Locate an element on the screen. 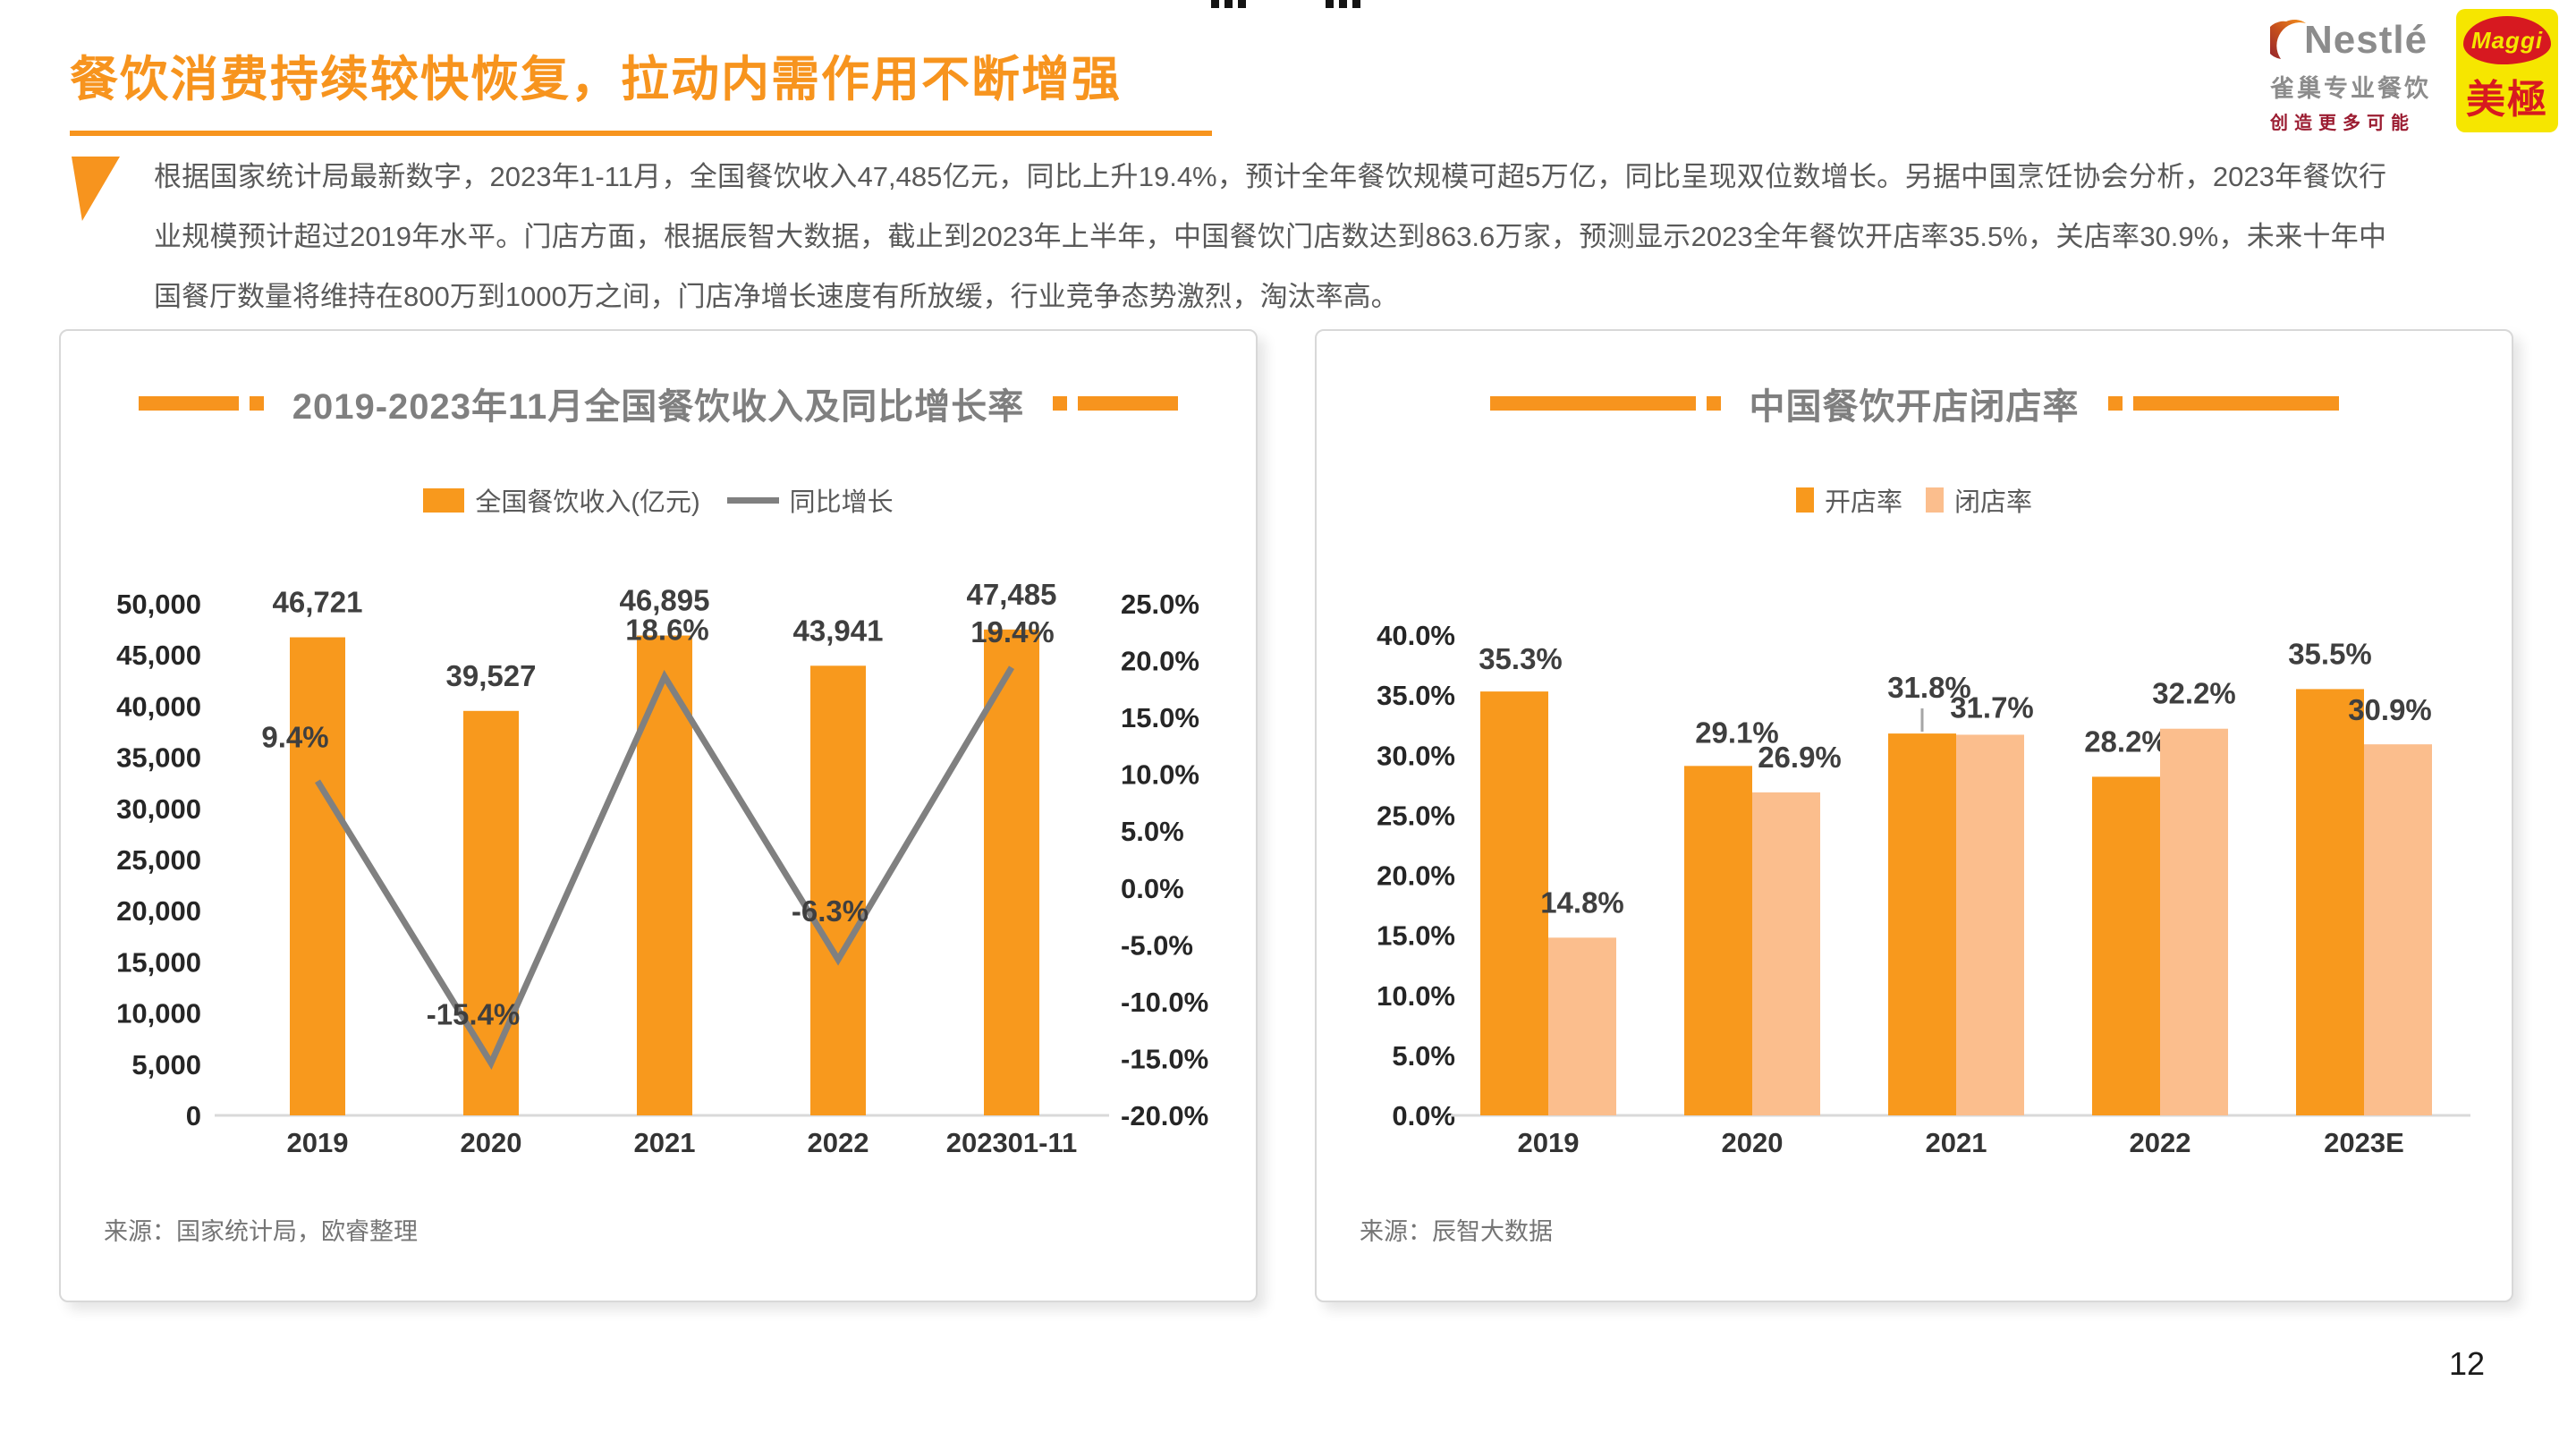 The height and width of the screenshot is (1449, 2576). svg-text: 30.0% is located at coordinates (1416, 755).